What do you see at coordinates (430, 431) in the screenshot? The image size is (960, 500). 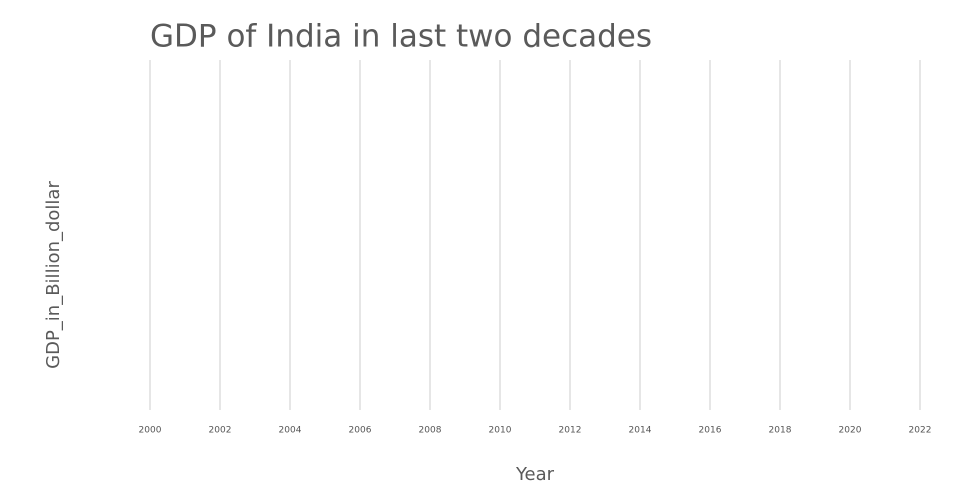 I see `x-tick-label: 2008` at bounding box center [430, 431].